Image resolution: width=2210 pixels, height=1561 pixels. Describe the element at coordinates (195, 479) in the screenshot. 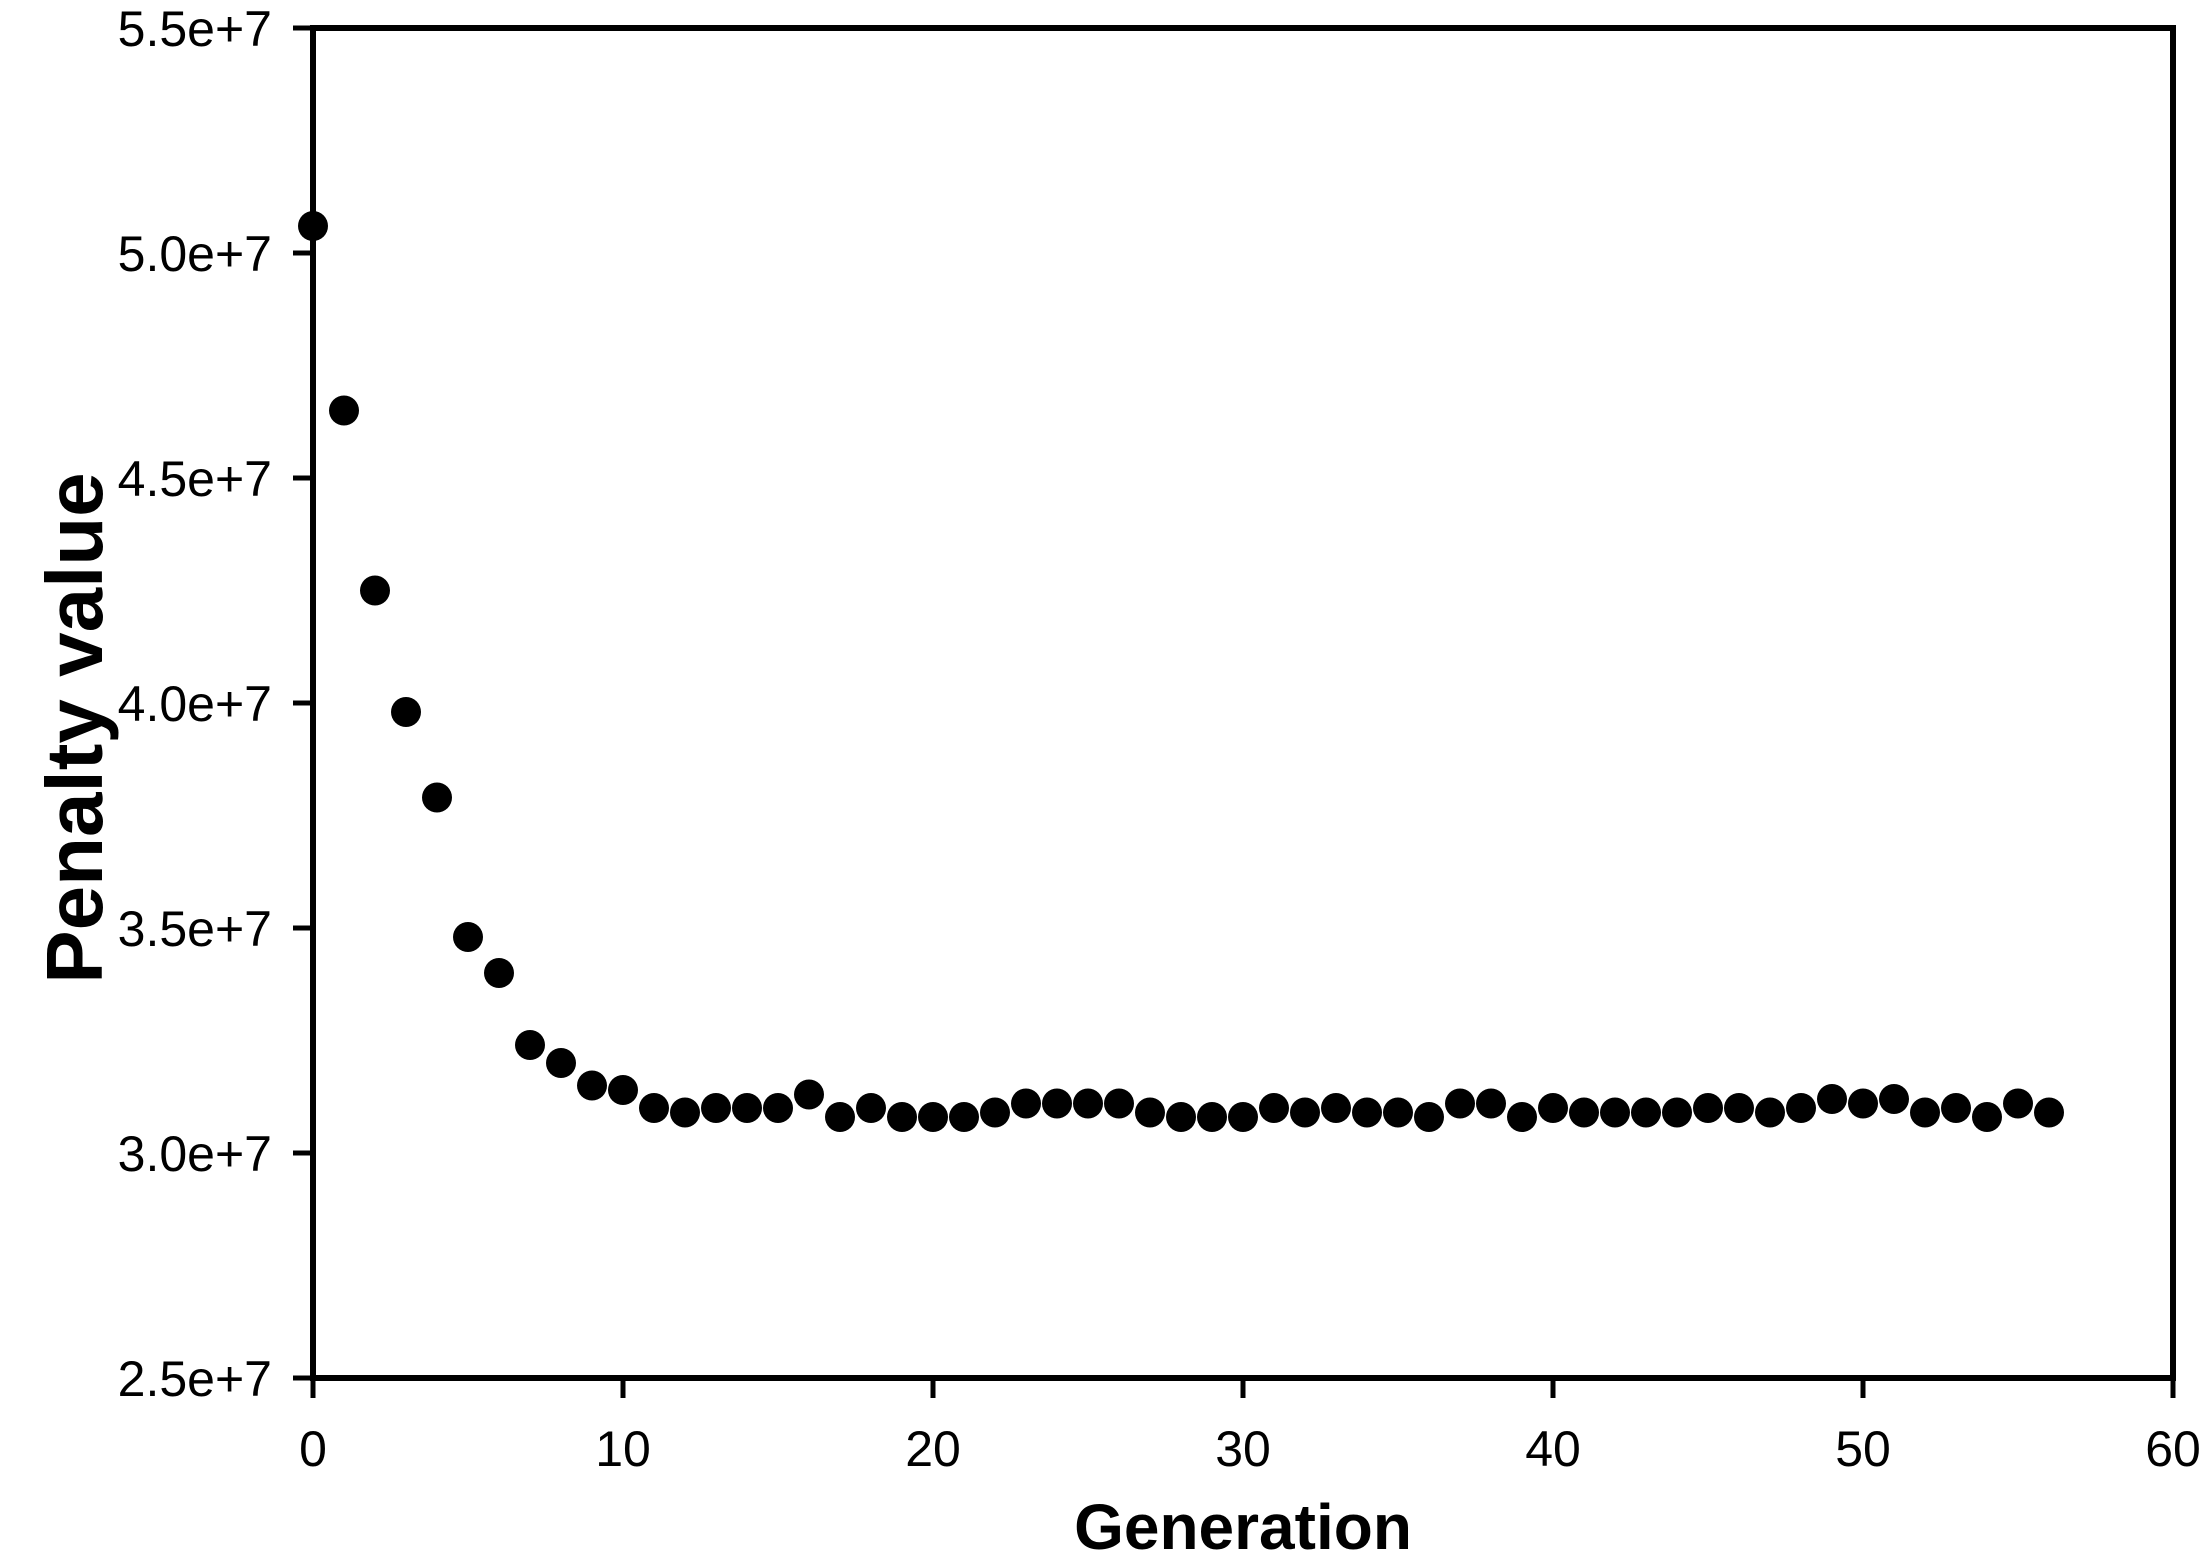

I see `y-tick-label: 4.5e+7` at that location.